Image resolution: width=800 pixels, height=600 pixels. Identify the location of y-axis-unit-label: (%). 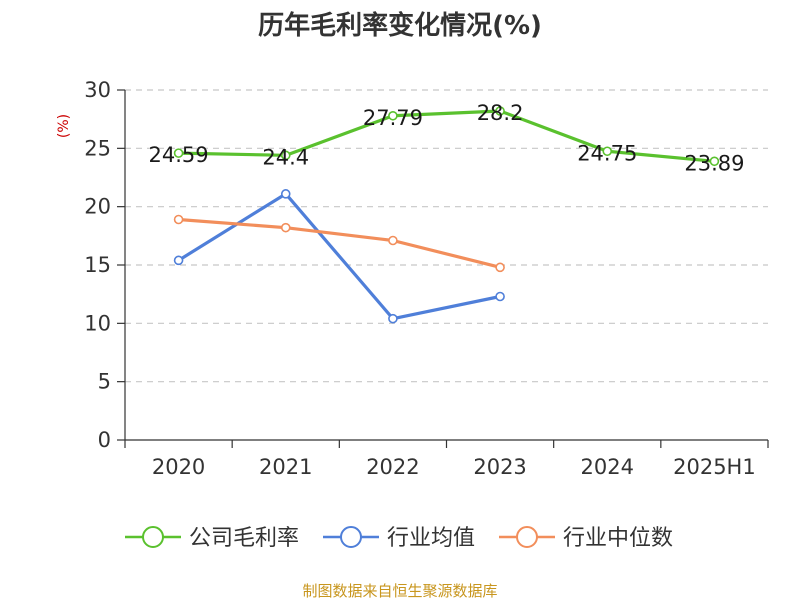
(64, 126).